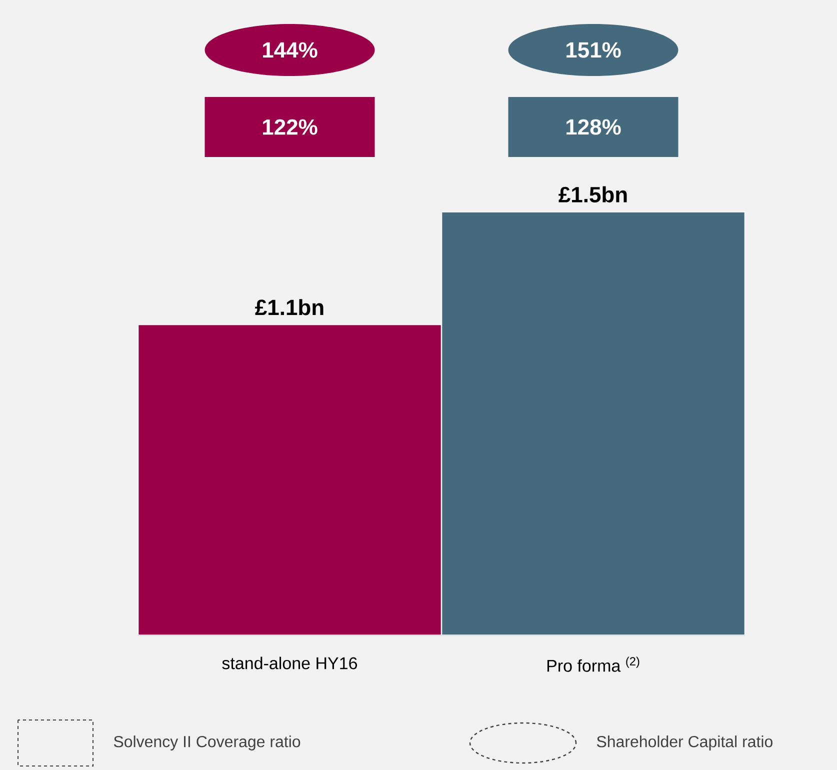 The image size is (837, 770). I want to click on text: Solvency II Coverage ratio, so click(207, 743).